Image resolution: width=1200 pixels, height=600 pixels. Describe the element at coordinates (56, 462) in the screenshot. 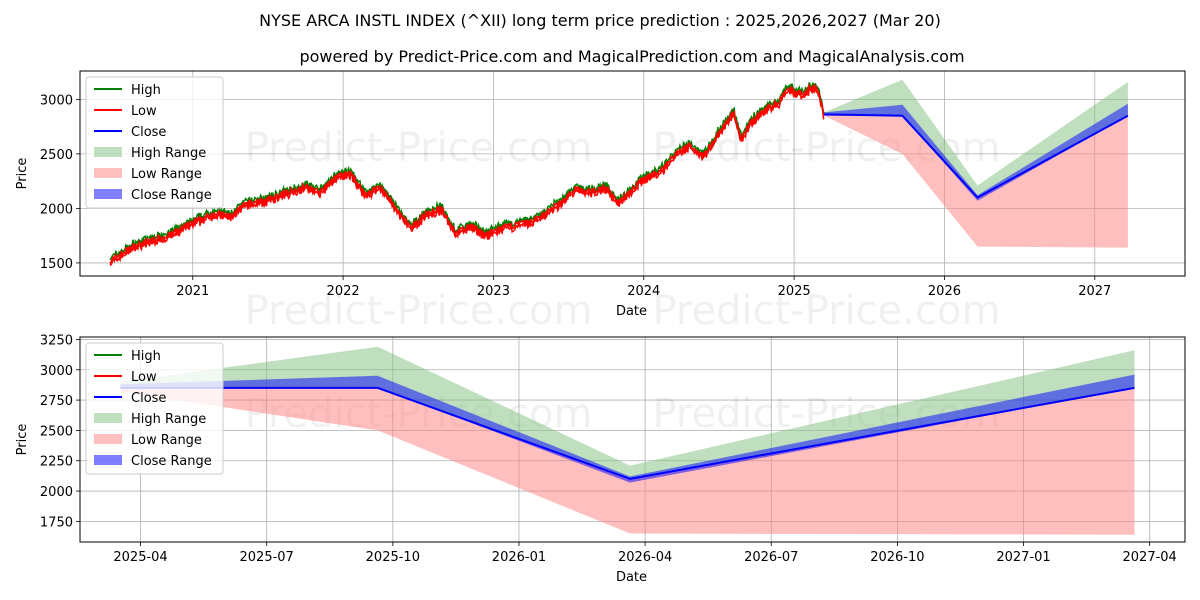

I see `y-tick-label: 2250` at that location.